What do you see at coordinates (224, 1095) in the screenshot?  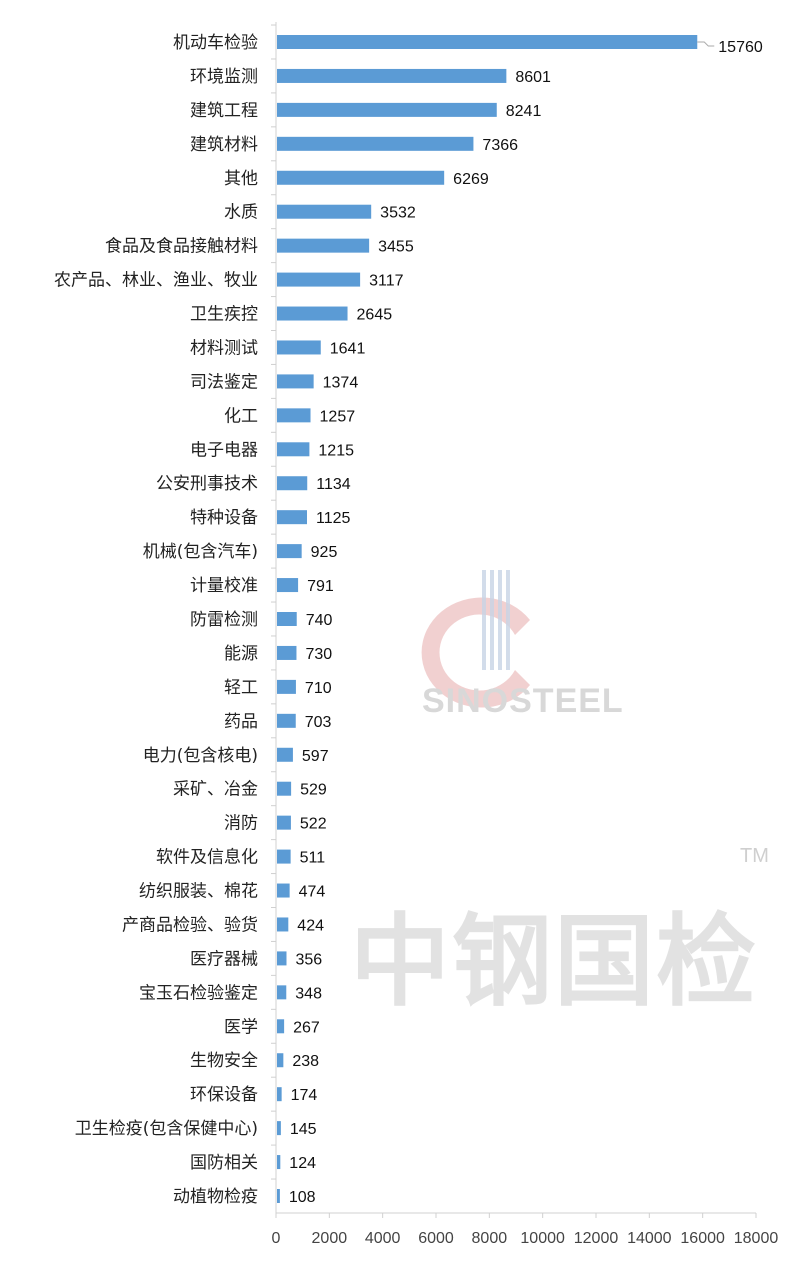 I see `category-label: 环保设备` at bounding box center [224, 1095].